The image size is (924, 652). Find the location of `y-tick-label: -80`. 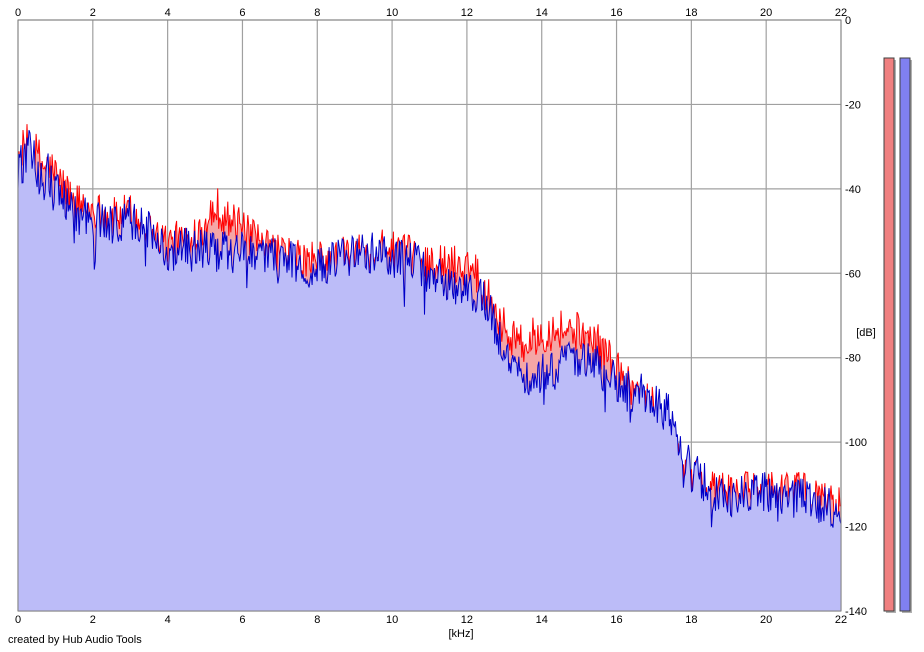

y-tick-label: -80 is located at coordinates (853, 359).